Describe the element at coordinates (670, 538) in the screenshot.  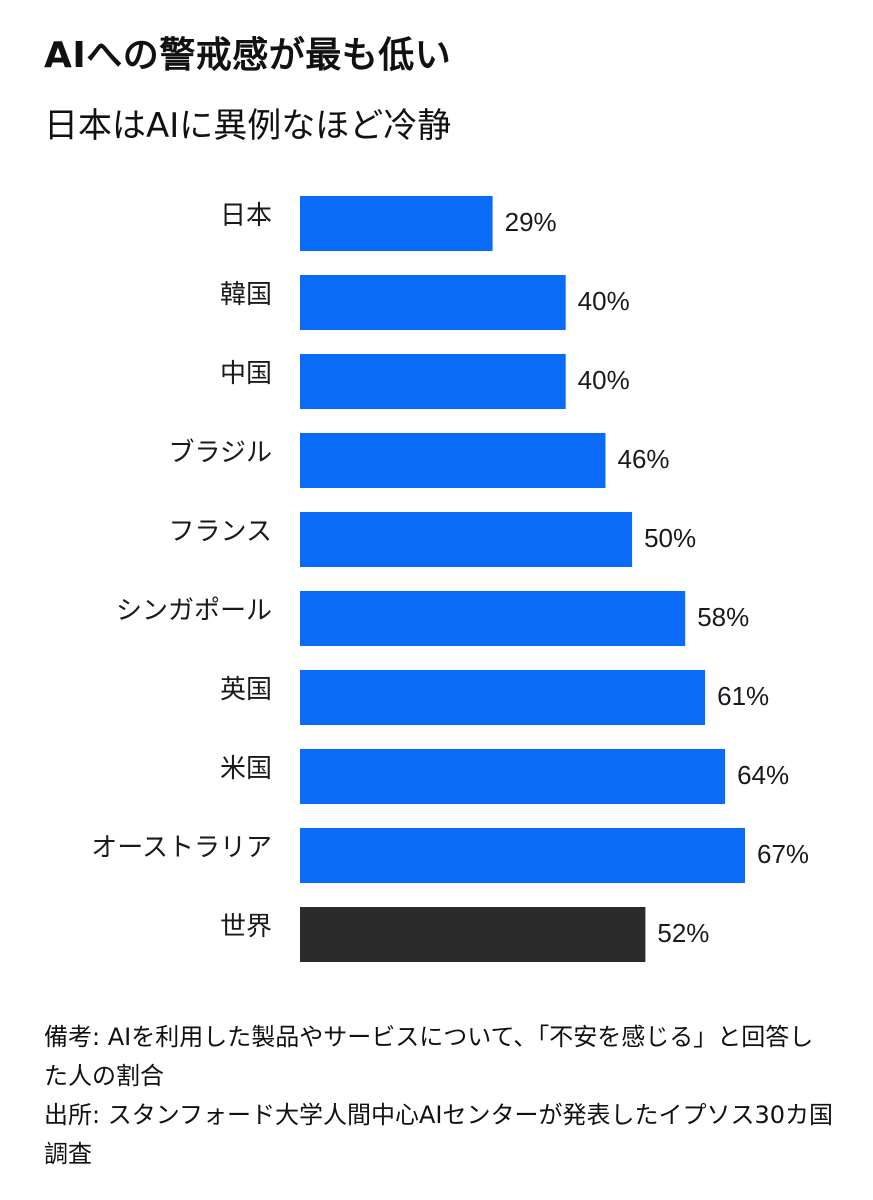
I see `value-label-4: 50%` at that location.